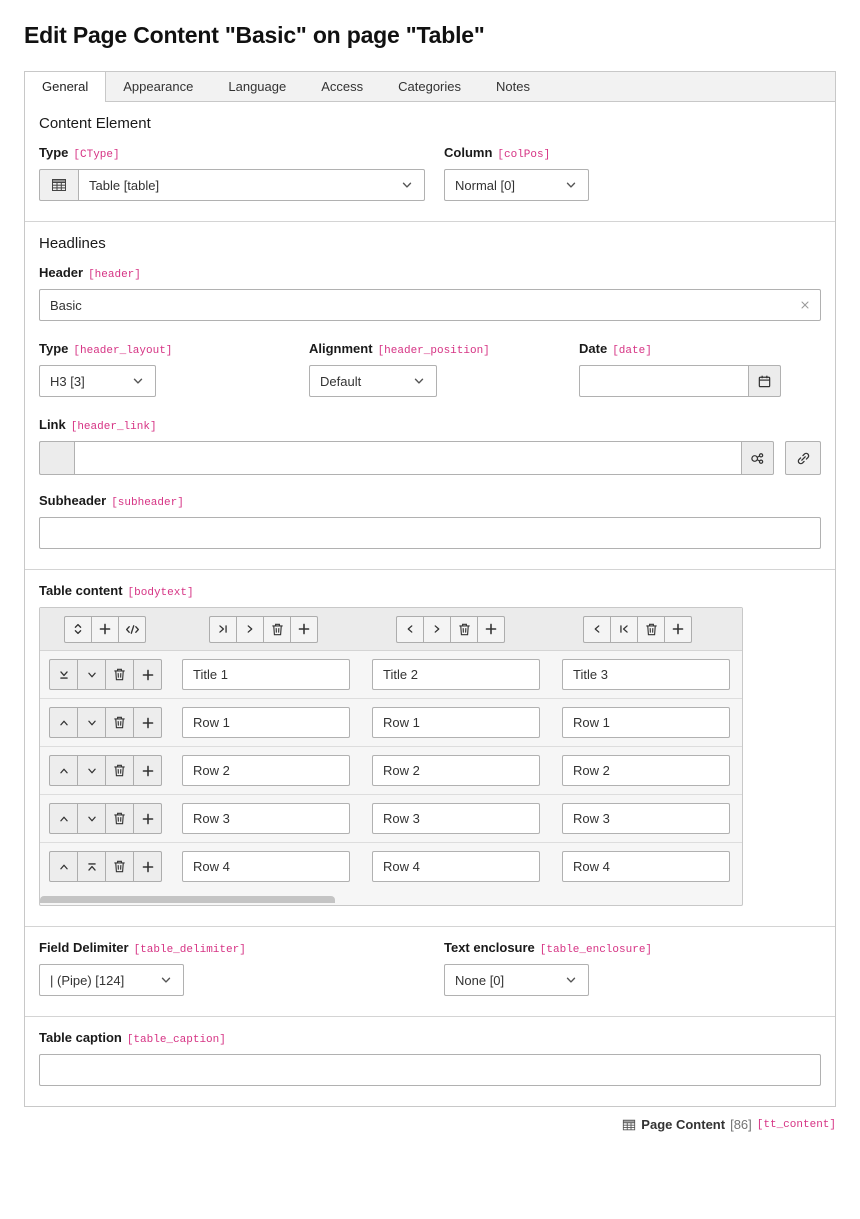 The height and width of the screenshot is (1219, 860). I want to click on chevron-right-icon, so click(250, 629).